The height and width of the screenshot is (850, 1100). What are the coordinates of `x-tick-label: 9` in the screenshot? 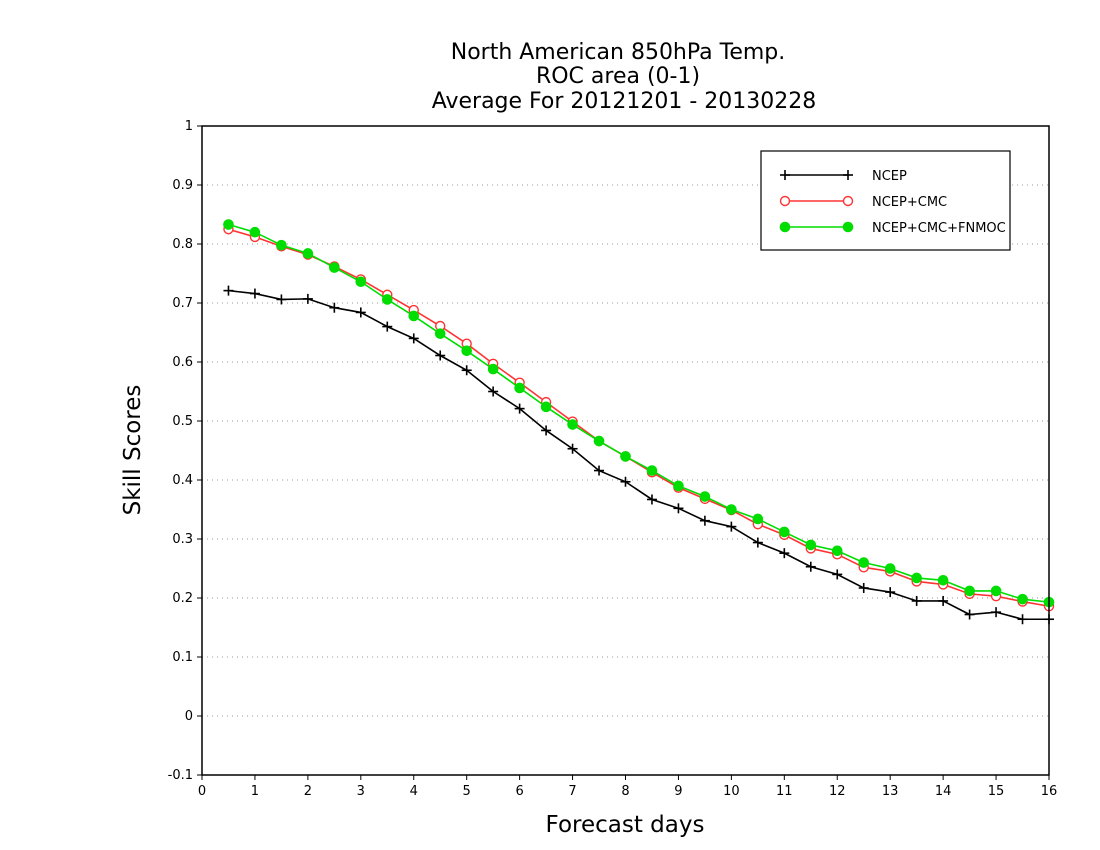 It's located at (678, 791).